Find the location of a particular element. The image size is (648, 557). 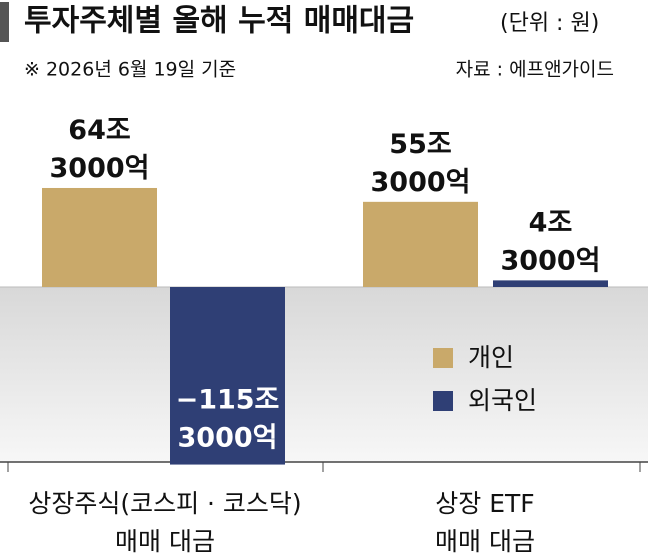

subtitle: (단위 : 원) is located at coordinates (549, 23).